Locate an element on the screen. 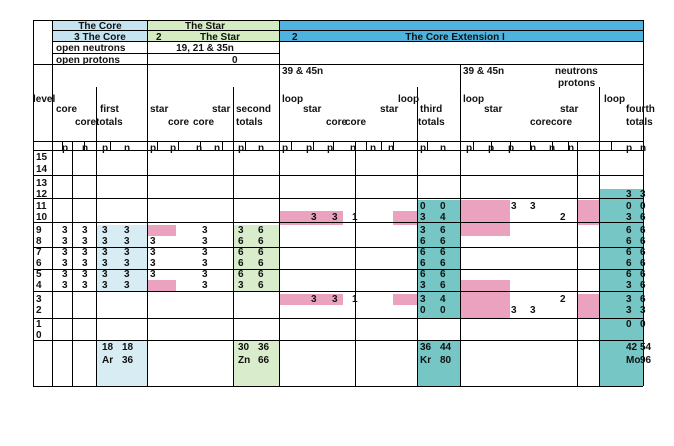  extension-num: 2 is located at coordinates (295, 37).